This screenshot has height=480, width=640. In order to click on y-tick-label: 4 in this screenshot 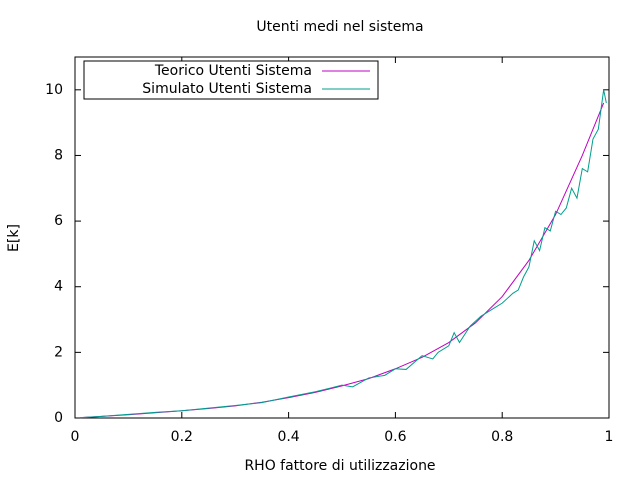, I will do `click(58, 287)`.